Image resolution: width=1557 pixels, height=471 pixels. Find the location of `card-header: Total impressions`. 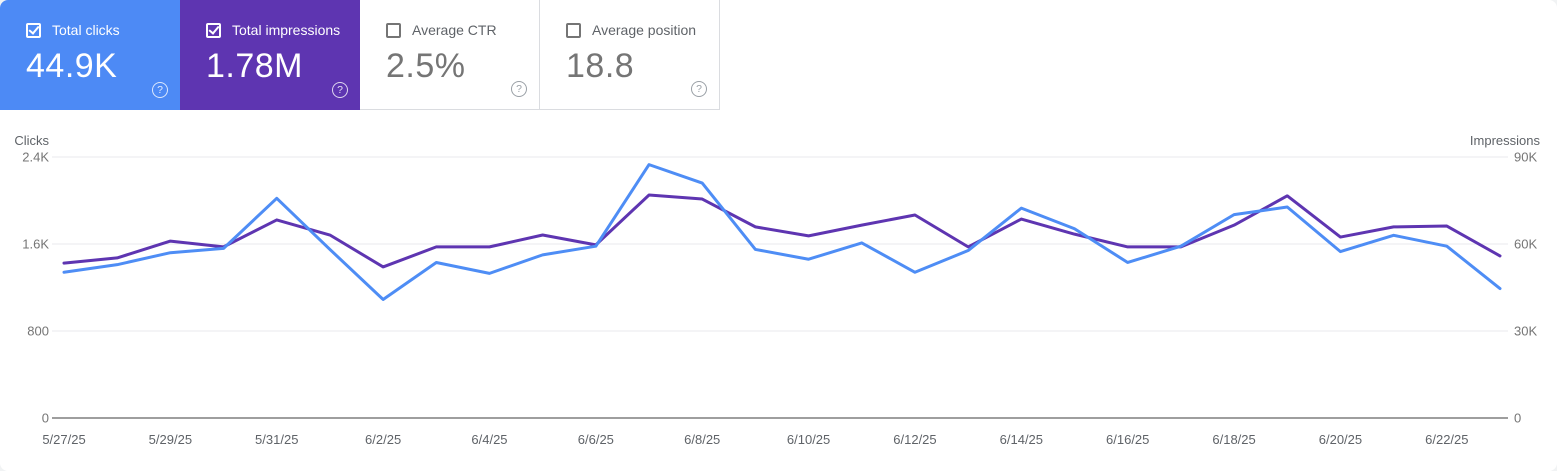

card-header: Total impressions is located at coordinates (283, 30).